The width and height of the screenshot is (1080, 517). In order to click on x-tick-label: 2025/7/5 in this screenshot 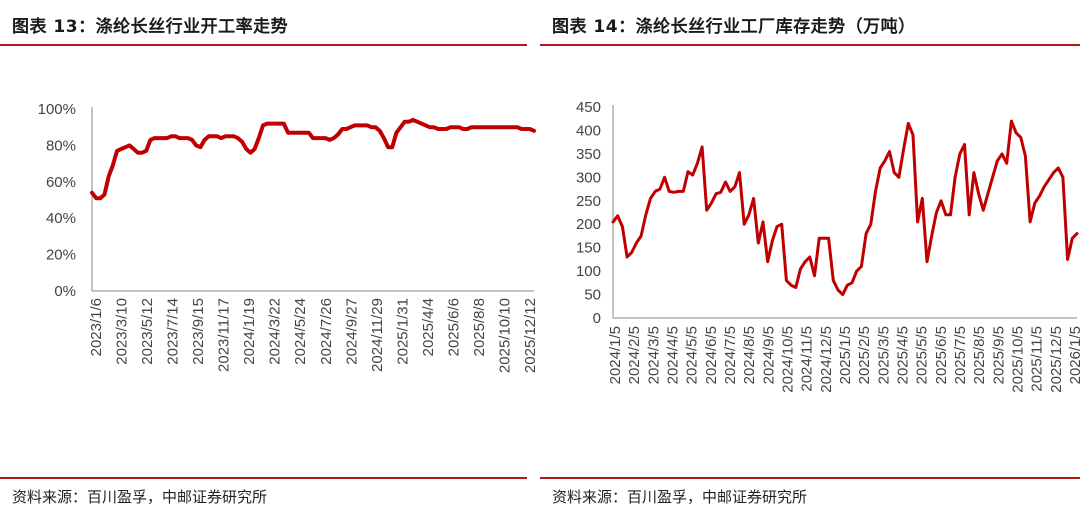, I will do `click(960, 355)`.